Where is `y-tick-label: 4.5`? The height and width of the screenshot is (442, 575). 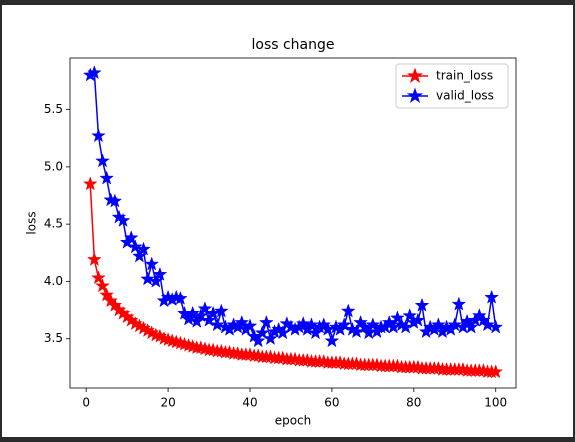 y-tick-label: 4.5 is located at coordinates (53, 224).